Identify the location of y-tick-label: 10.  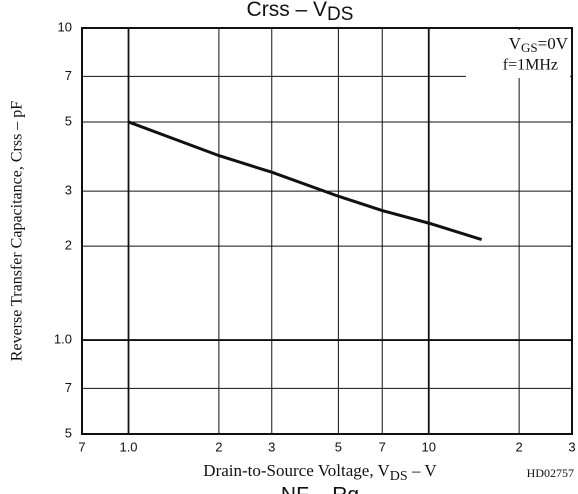
(65, 26).